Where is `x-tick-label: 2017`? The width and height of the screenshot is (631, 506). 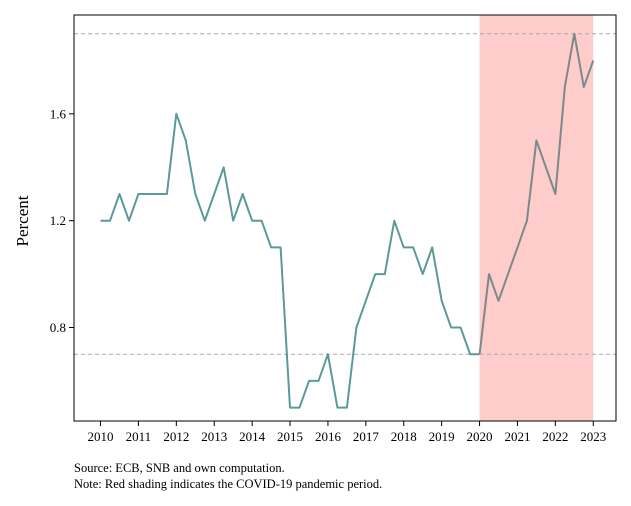 x-tick-label: 2017 is located at coordinates (366, 436).